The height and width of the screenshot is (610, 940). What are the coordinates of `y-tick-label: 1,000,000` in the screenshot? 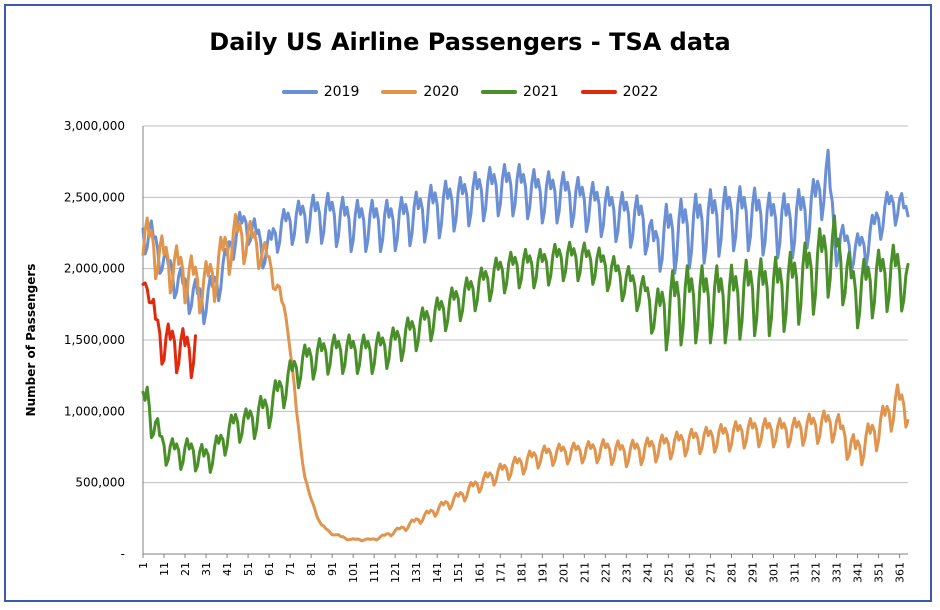 It's located at (94, 411).